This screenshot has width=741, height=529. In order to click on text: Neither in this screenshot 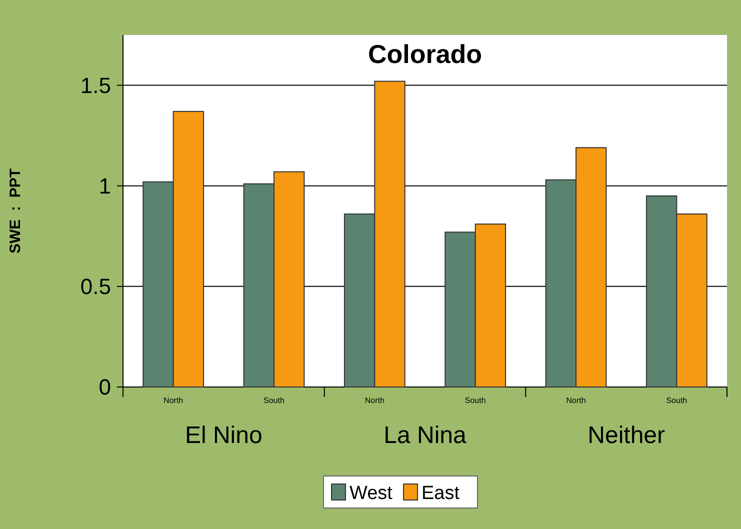, I will do `click(627, 435)`.